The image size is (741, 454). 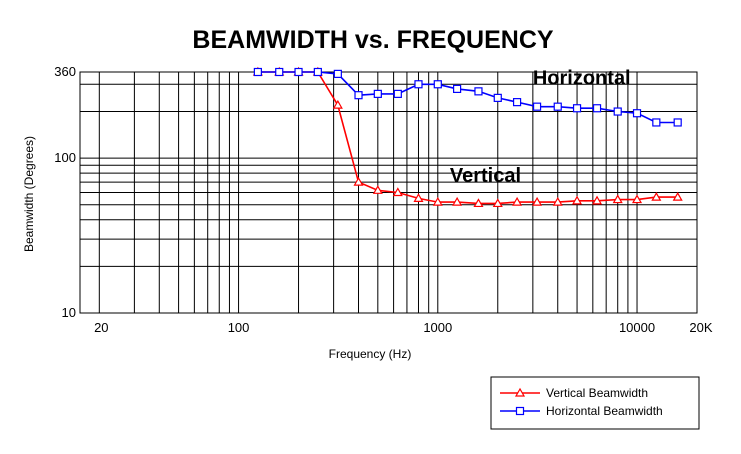 I want to click on x-tick-label: 1000, so click(x=437, y=327).